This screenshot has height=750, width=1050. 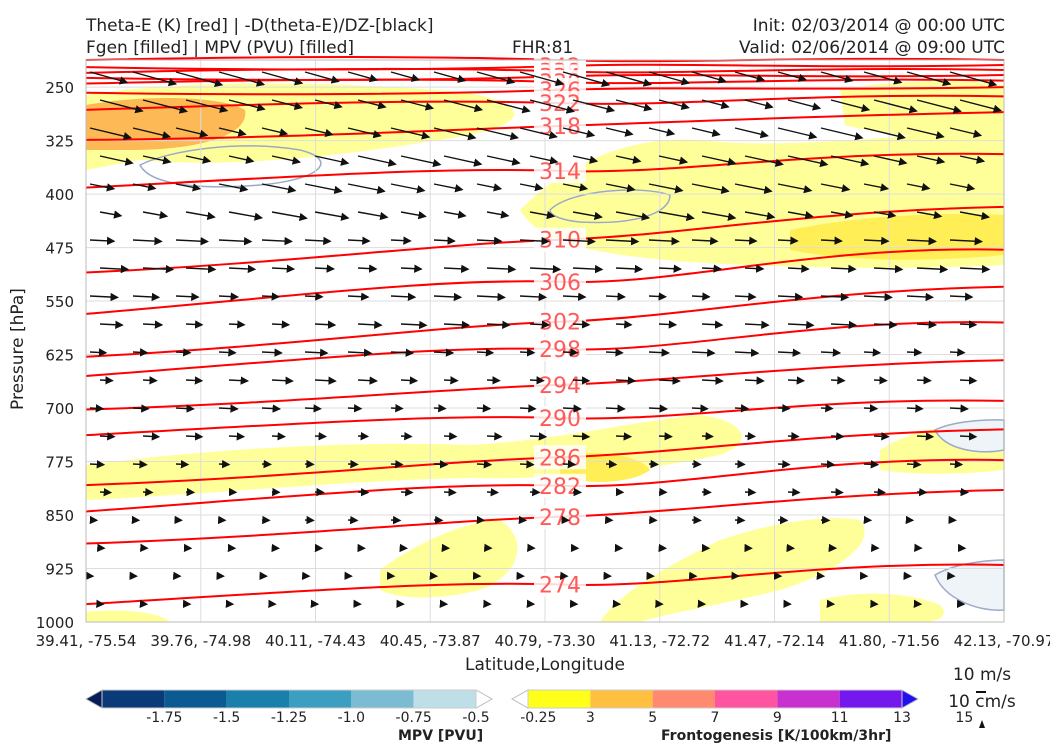 I want to click on x-tick-label: 40.11, -74.43, so click(x=315, y=641).